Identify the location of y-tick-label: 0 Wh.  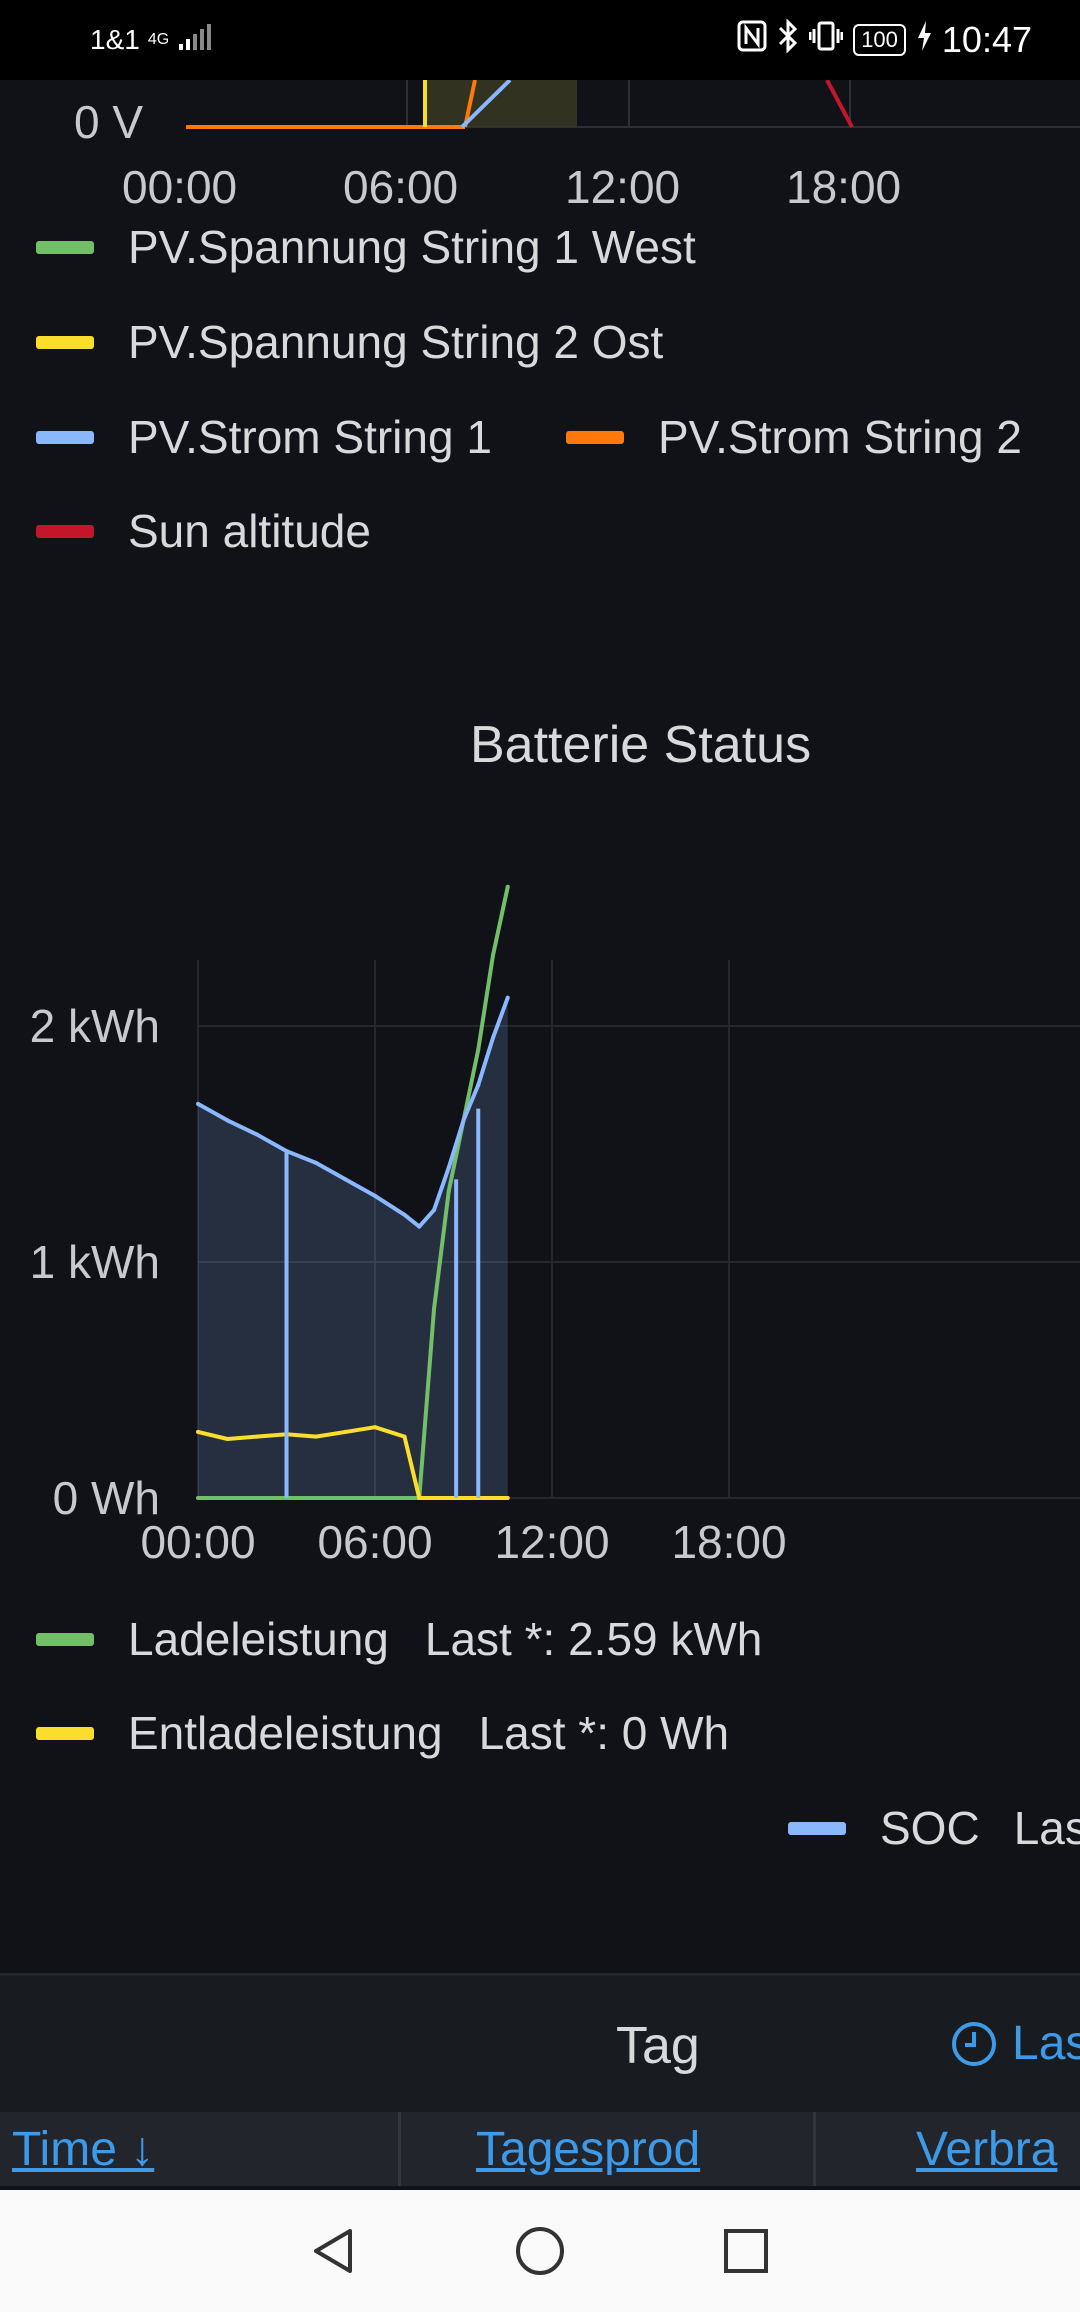
(106, 1498).